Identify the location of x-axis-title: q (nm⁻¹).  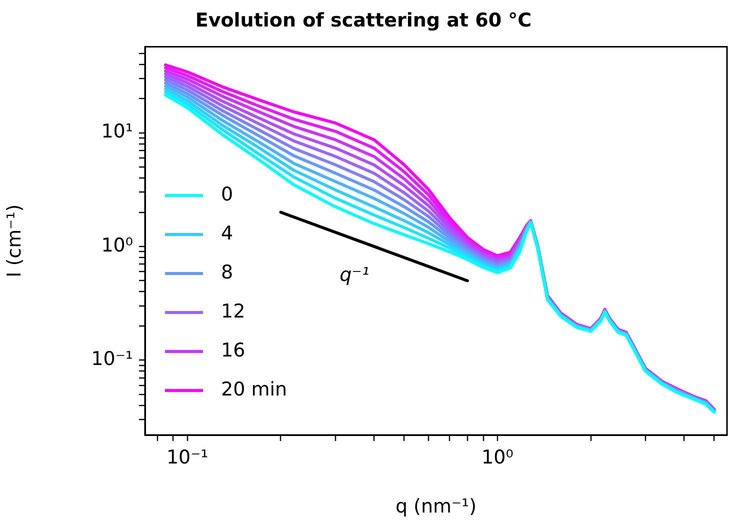
(436, 507).